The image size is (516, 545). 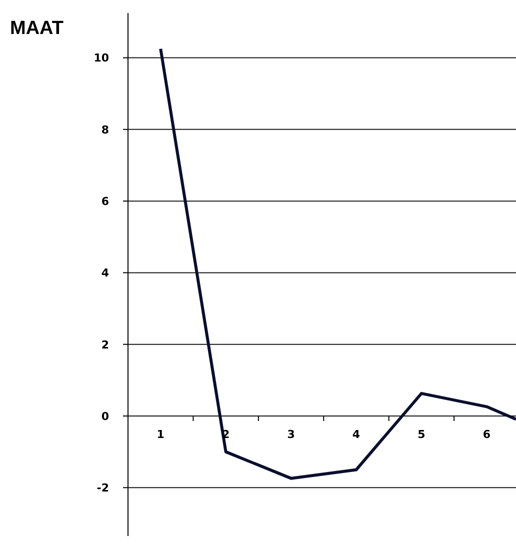 What do you see at coordinates (160, 434) in the screenshot?
I see `x-tick-label: 1` at bounding box center [160, 434].